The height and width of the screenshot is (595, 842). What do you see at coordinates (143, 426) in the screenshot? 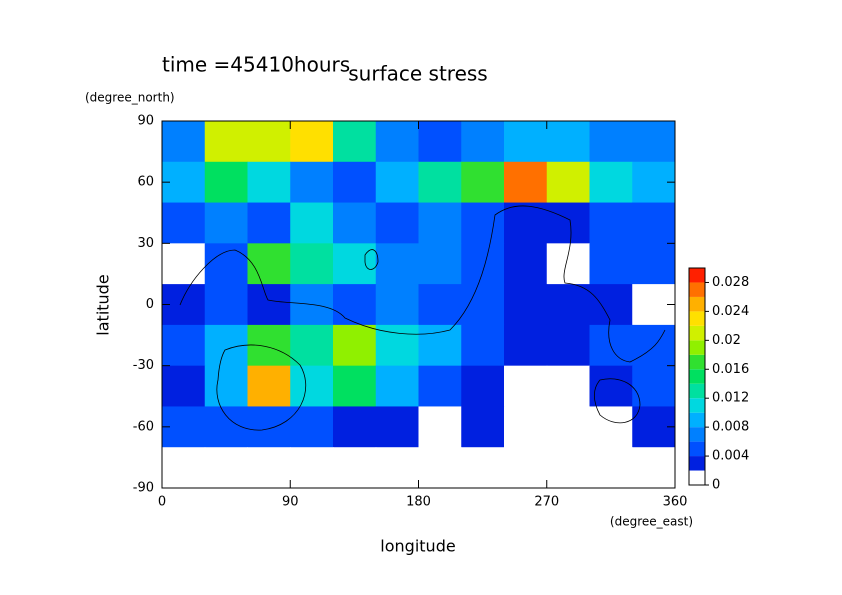
I see `y-tick-label: -60` at bounding box center [143, 426].